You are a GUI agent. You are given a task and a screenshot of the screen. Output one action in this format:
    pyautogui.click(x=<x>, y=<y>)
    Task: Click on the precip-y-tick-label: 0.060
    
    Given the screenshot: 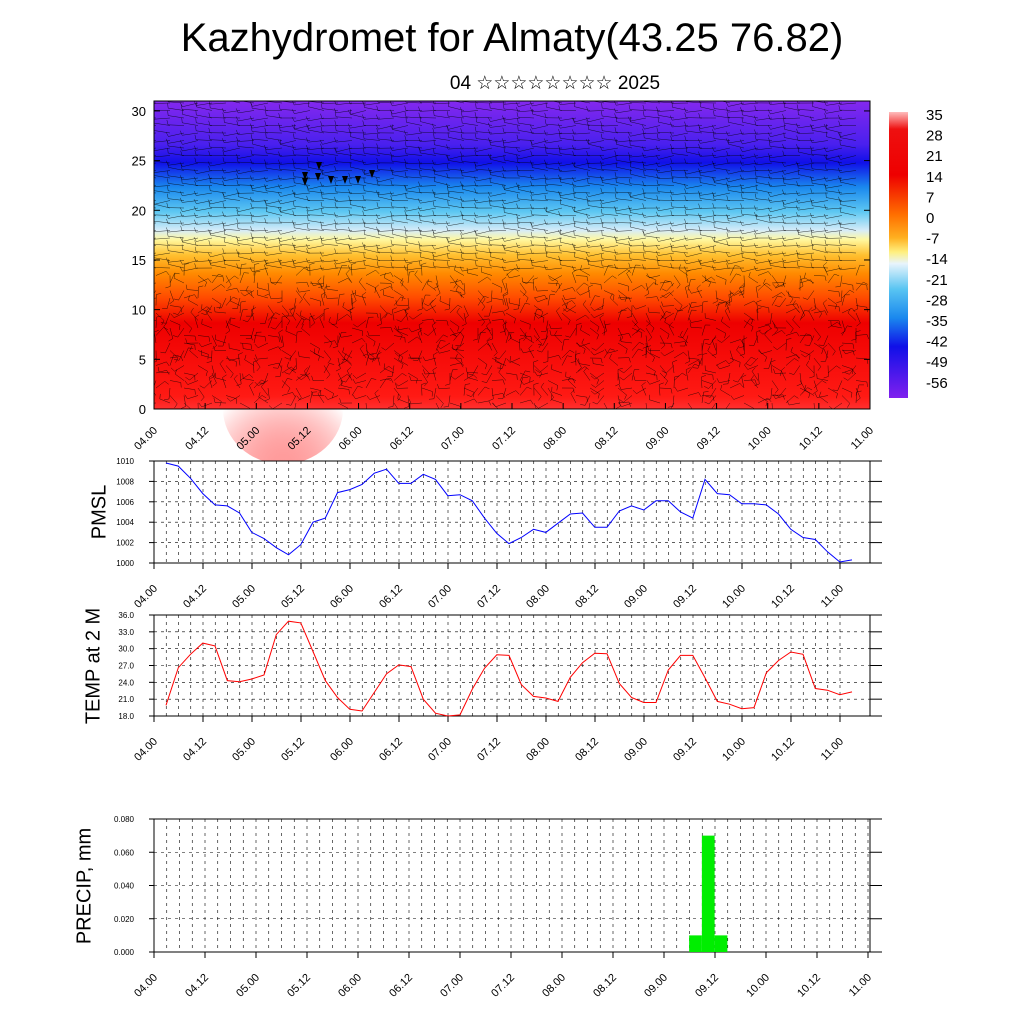 What is the action you would take?
    pyautogui.click(x=124, y=852)
    